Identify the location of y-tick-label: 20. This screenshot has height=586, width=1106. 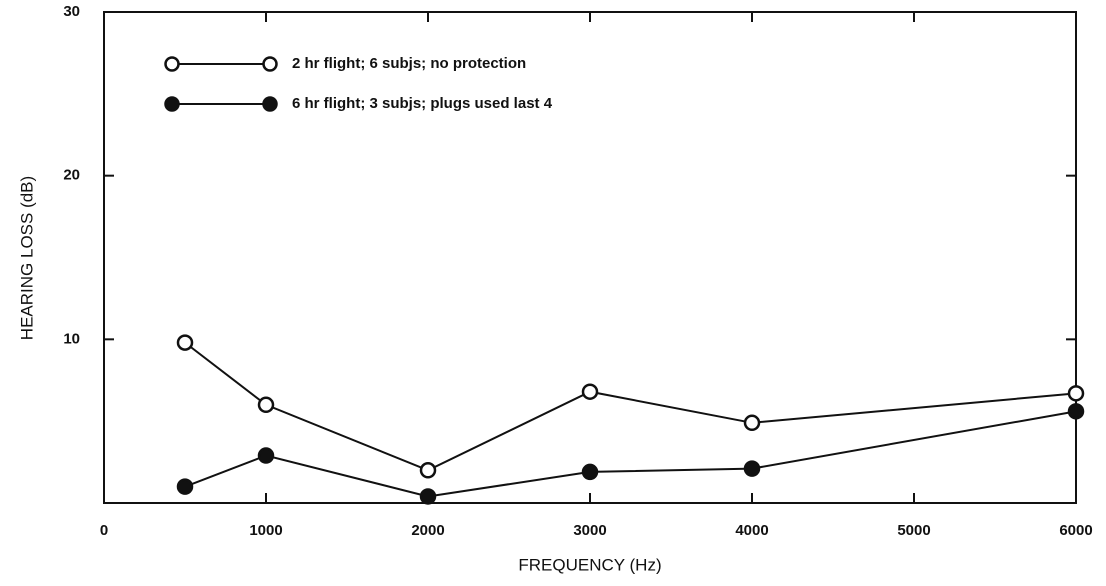
(71, 175).